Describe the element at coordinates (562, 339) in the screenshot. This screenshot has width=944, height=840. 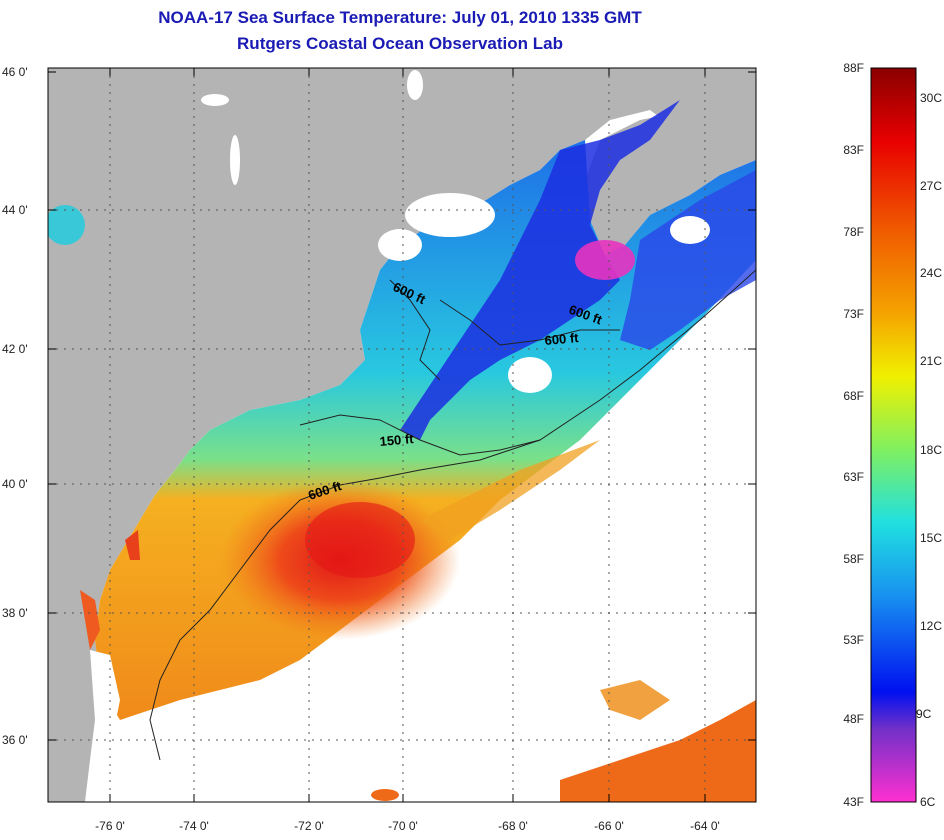
I see `contour-label: 600 ft` at that location.